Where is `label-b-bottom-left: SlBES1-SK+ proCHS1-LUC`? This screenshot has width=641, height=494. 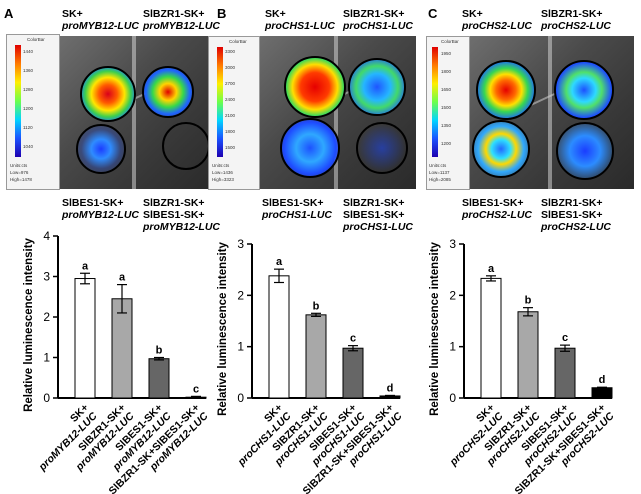 label-b-bottom-left: SlBES1-SK+ proCHS1-LUC is located at coordinates (297, 209).